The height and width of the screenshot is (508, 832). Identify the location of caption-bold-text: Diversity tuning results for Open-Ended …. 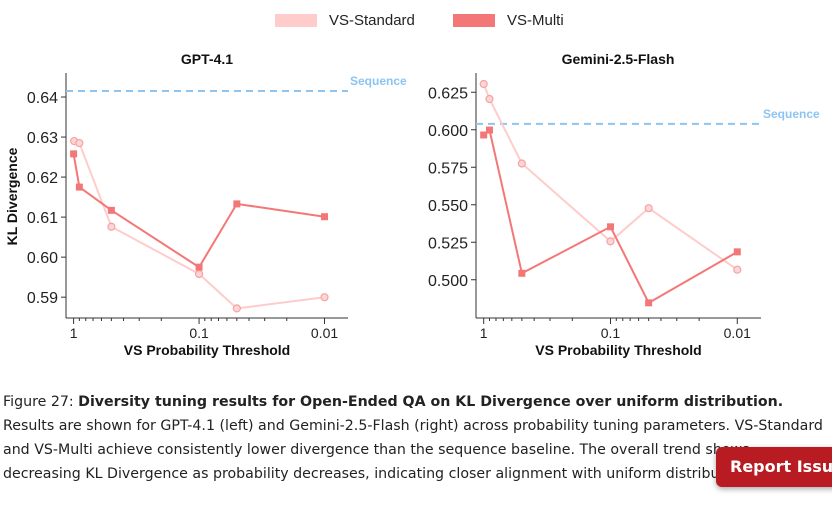
(431, 402).